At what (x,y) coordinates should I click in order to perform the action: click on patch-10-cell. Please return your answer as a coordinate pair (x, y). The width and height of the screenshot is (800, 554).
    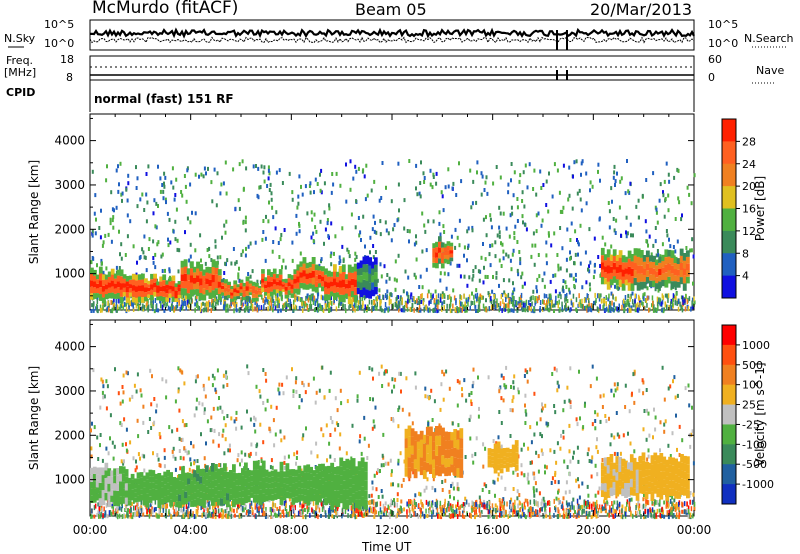
    Looking at the image, I should click on (687, 273).